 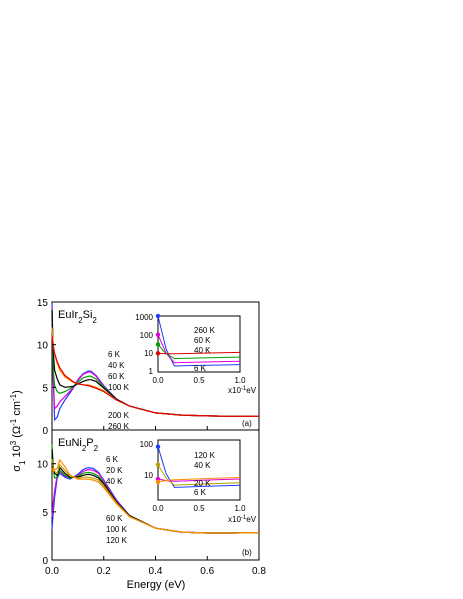 I want to click on inset-b-xtick-1: 1.0, so click(x=240, y=508).